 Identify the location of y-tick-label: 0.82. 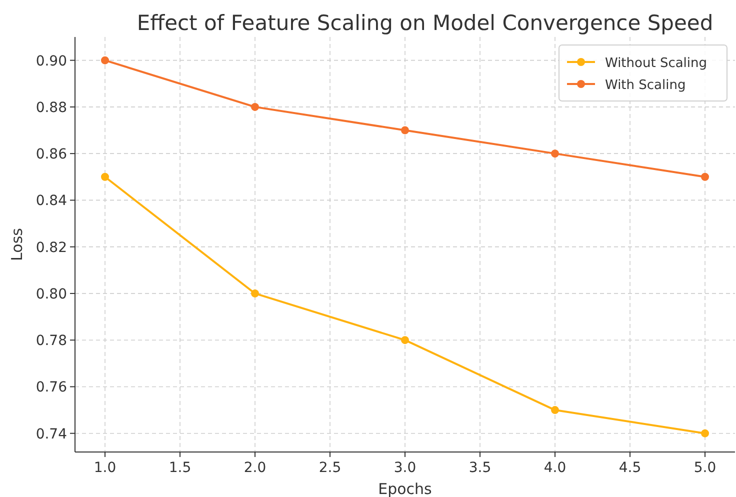
(51, 248).